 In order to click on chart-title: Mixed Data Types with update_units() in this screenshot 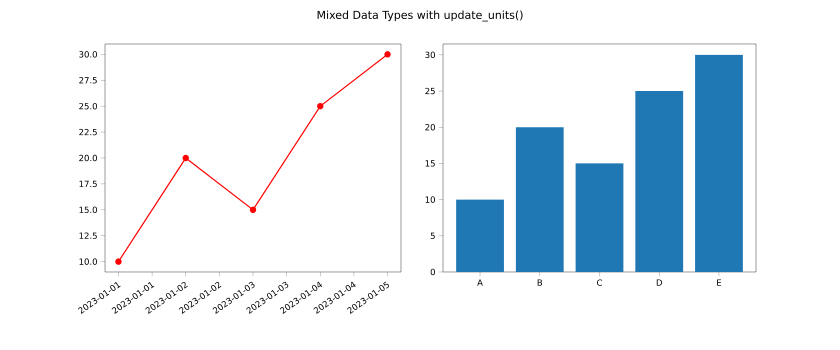, I will do `click(420, 16)`.